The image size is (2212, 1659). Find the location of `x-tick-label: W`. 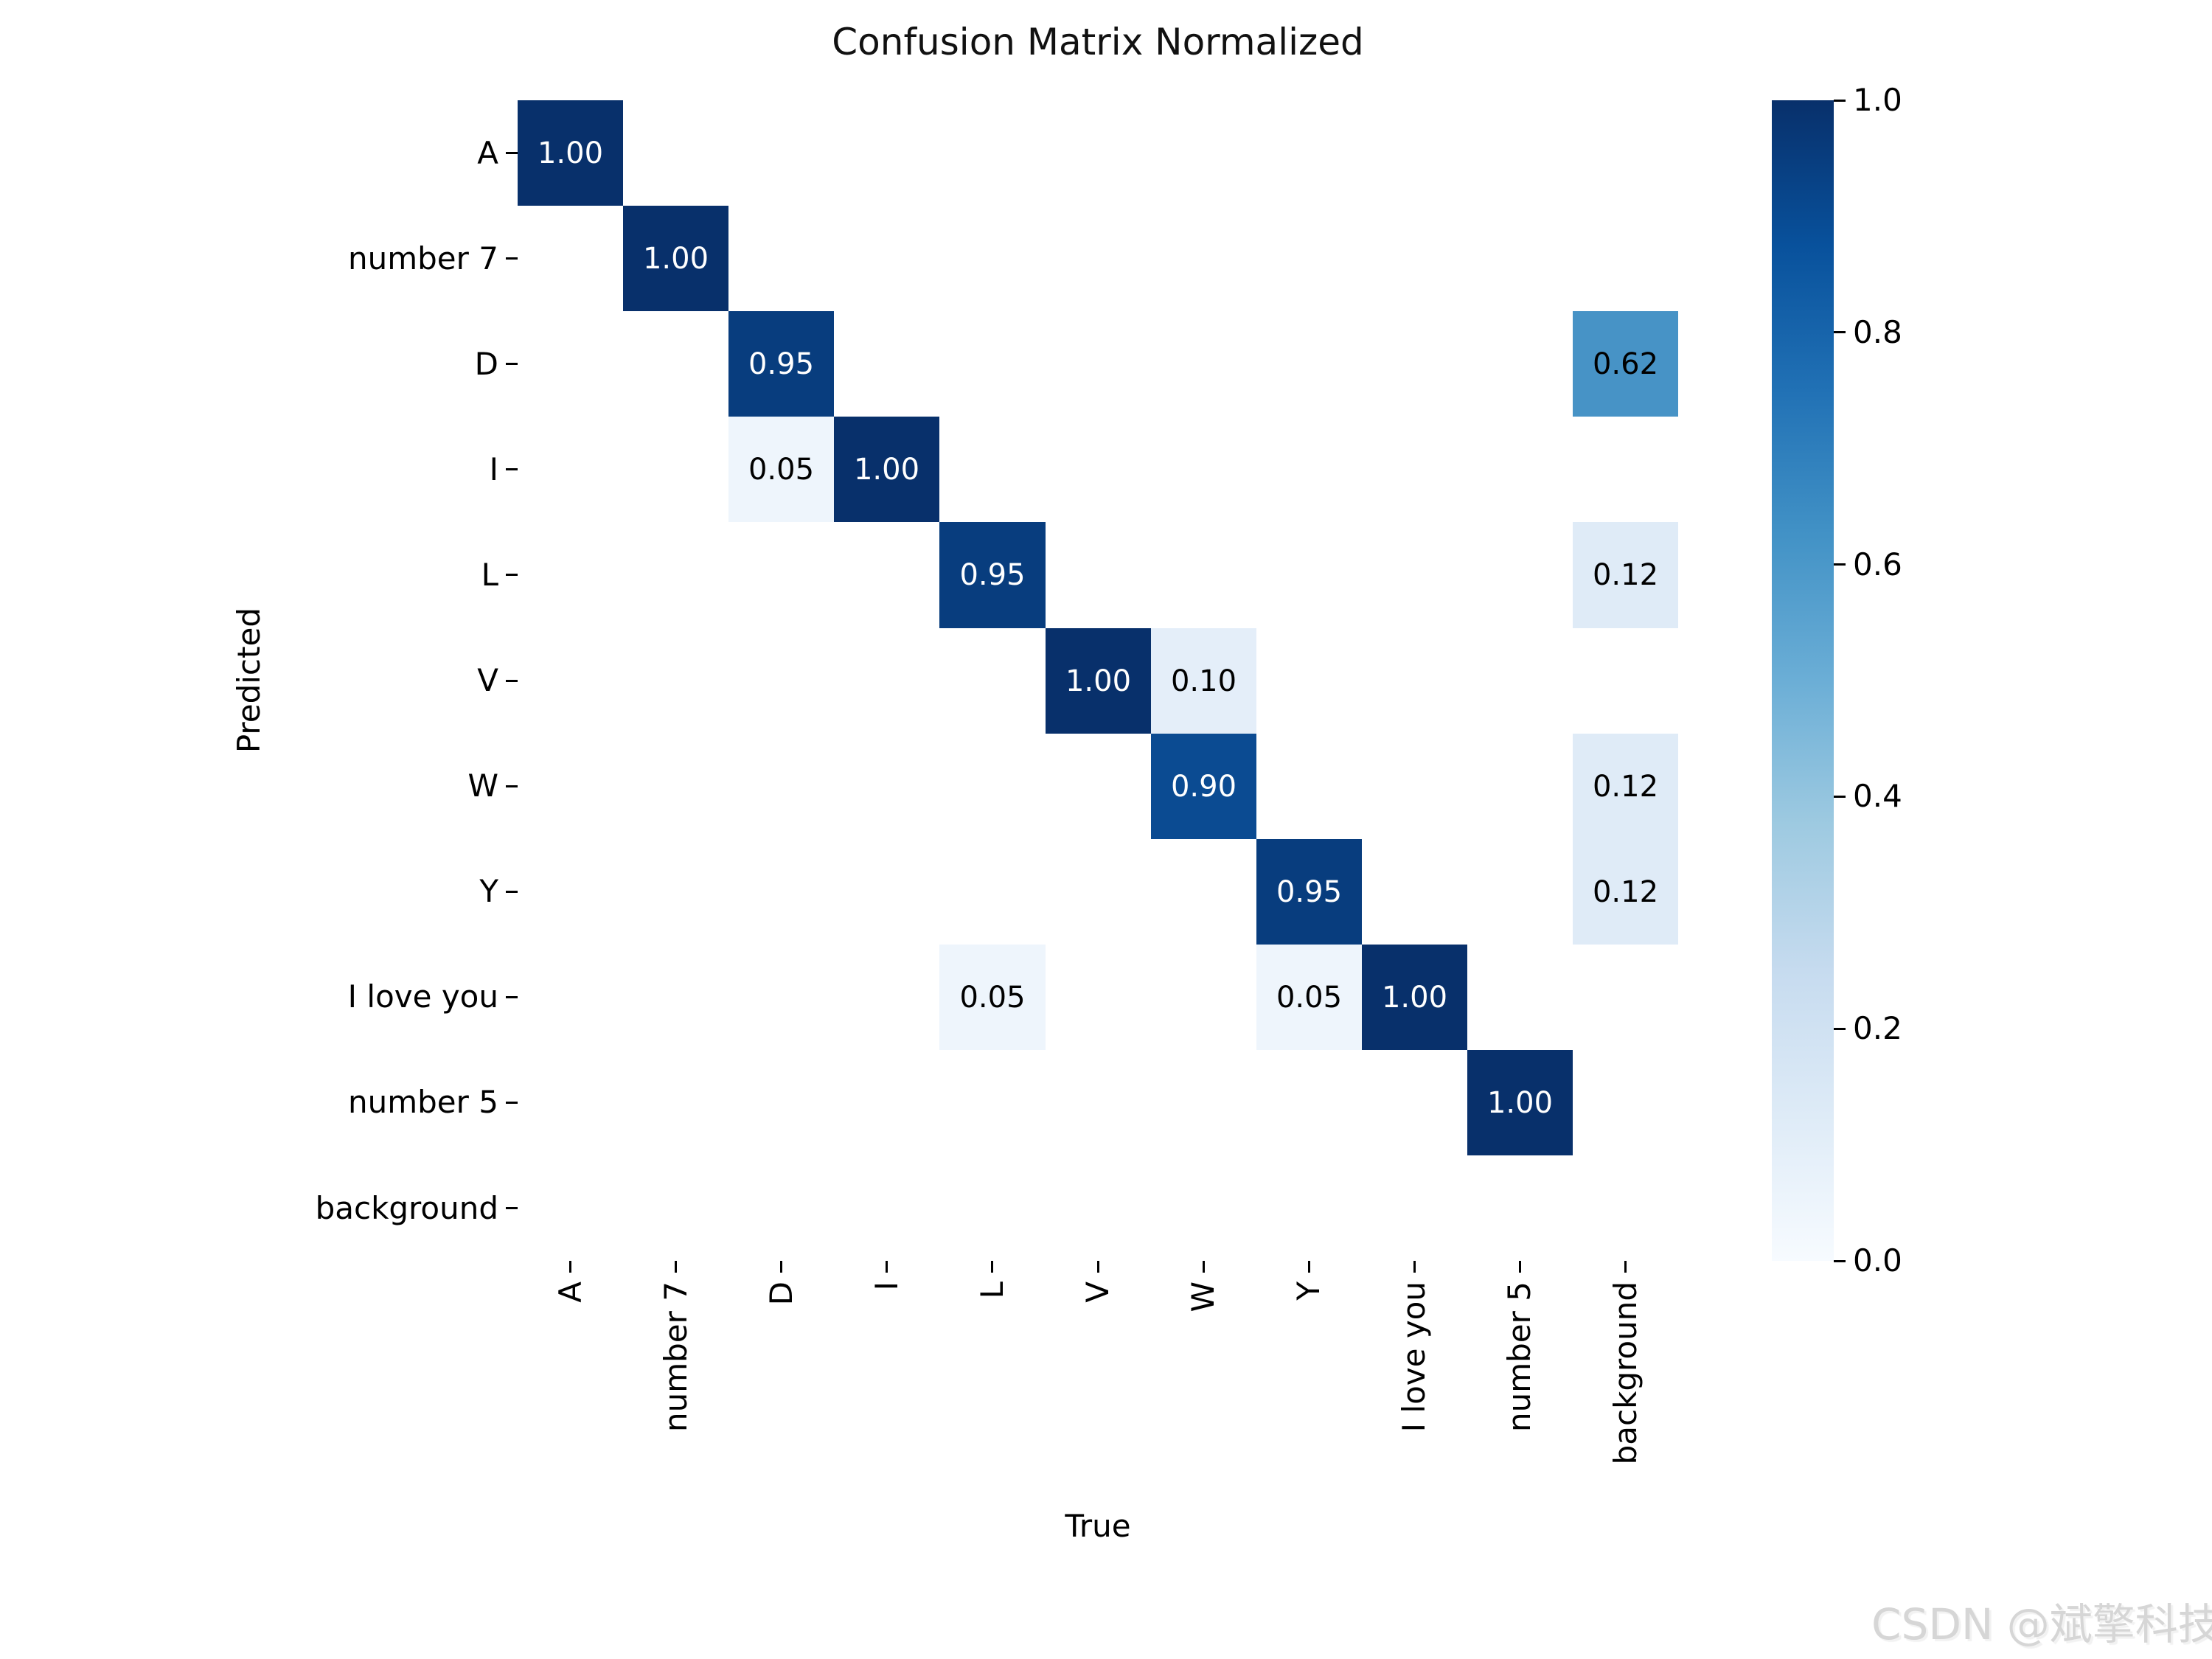

x-tick-label: W is located at coordinates (1203, 1296).